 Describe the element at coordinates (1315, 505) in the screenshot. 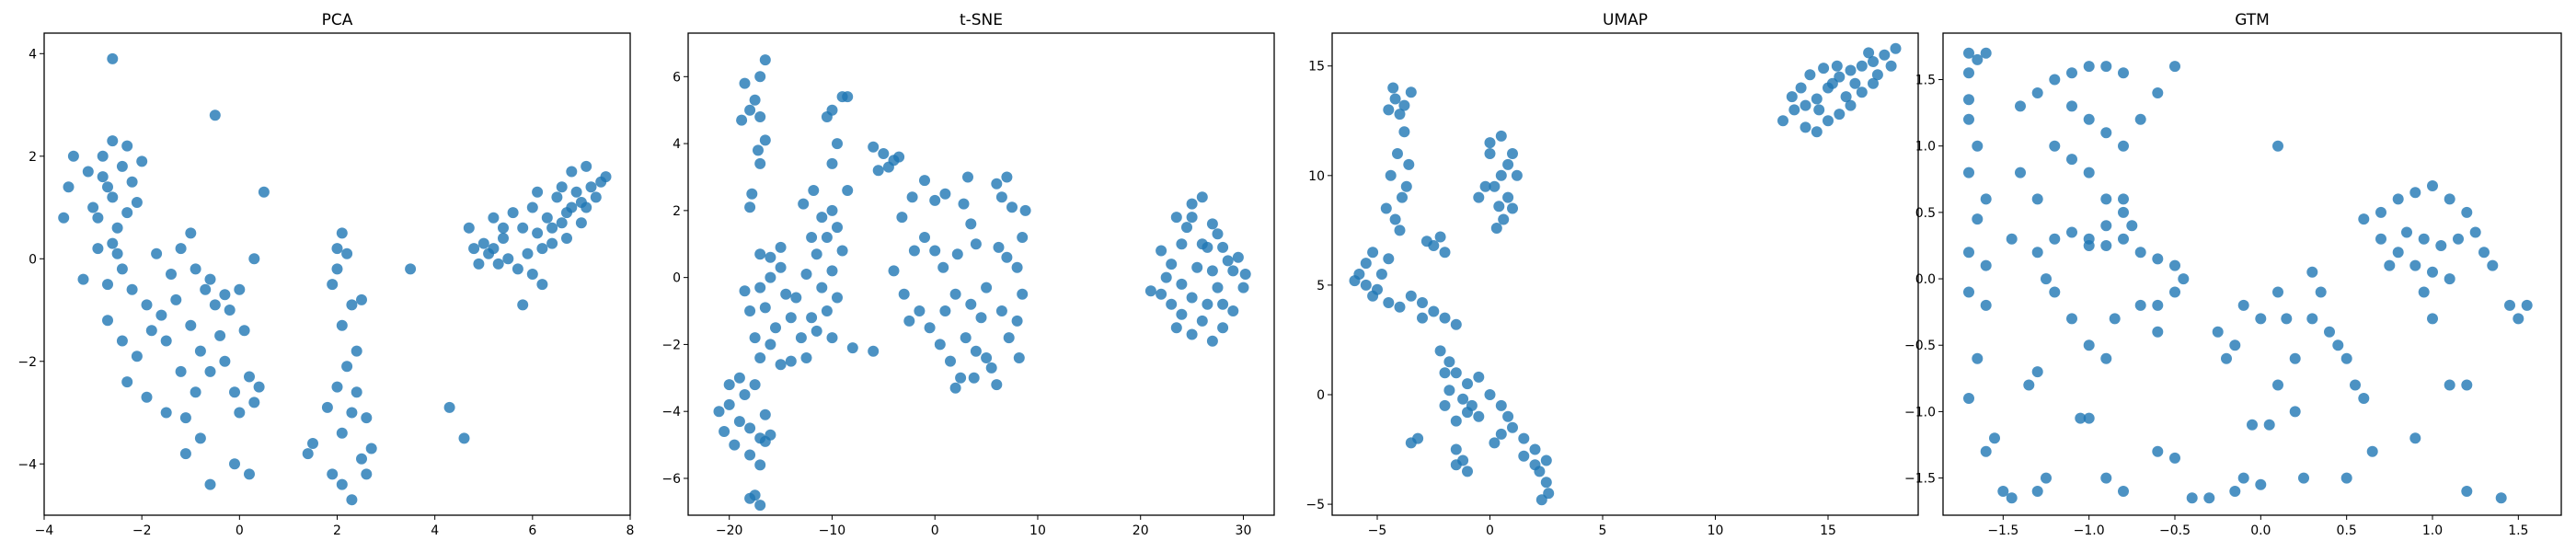

I see `y-tick-label: −5` at that location.